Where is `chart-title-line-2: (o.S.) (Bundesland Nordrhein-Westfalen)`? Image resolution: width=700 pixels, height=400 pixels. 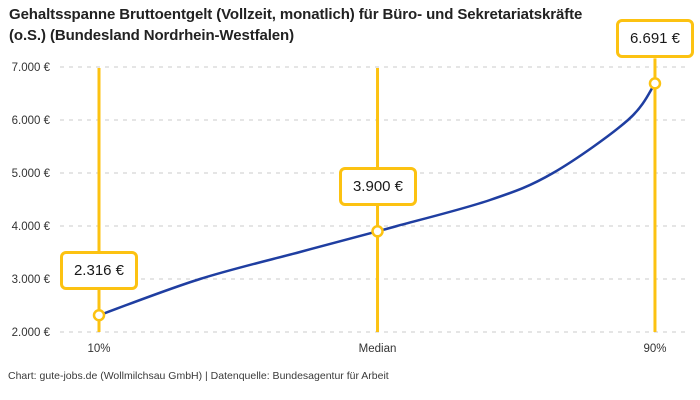 chart-title-line-2: (o.S.) (Bundesland Nordrhein-Westfalen) is located at coordinates (151, 35).